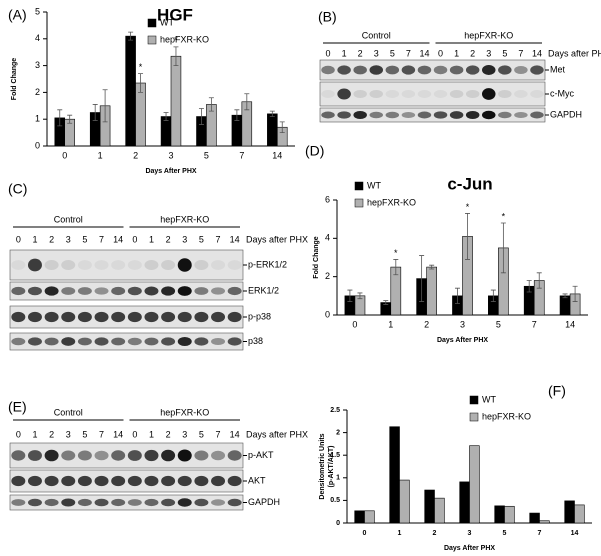 This screenshot has height=556, width=601. What do you see at coordinates (167, 22) in the screenshot?
I see `legend-label: WT` at bounding box center [167, 22].